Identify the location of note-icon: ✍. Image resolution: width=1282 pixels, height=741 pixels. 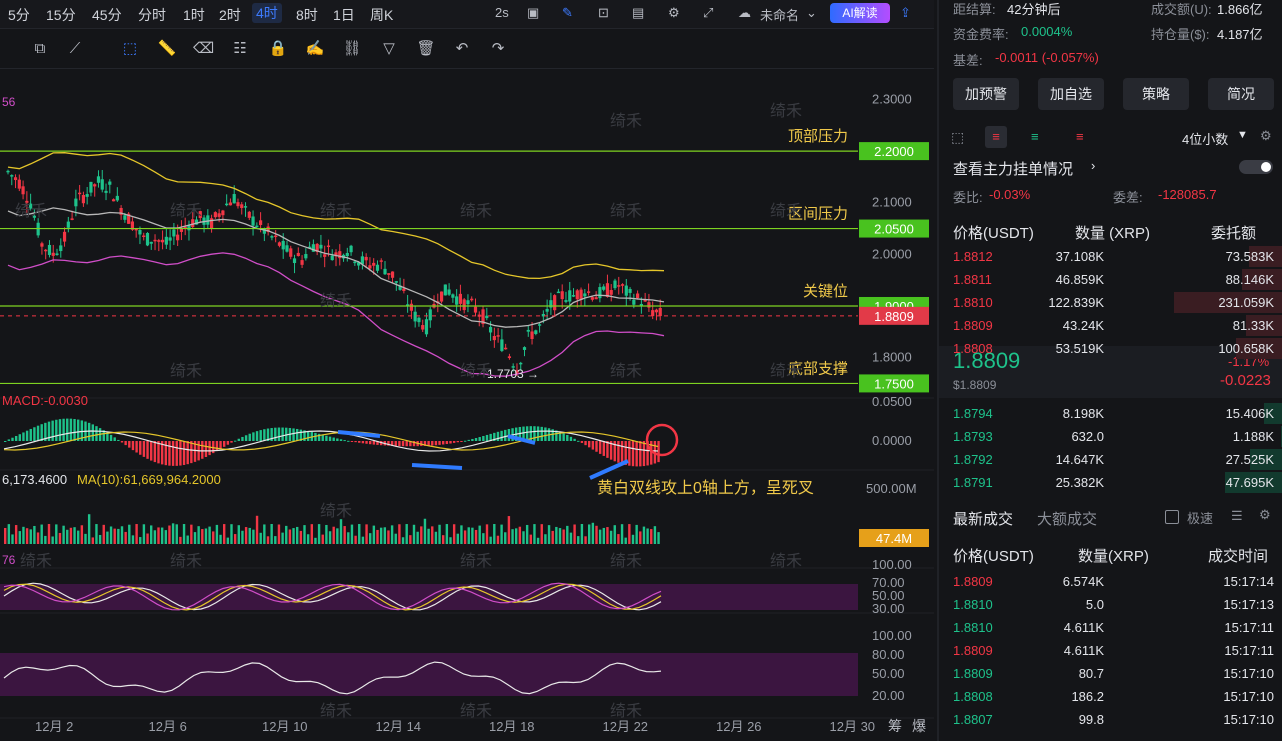
(315, 48).